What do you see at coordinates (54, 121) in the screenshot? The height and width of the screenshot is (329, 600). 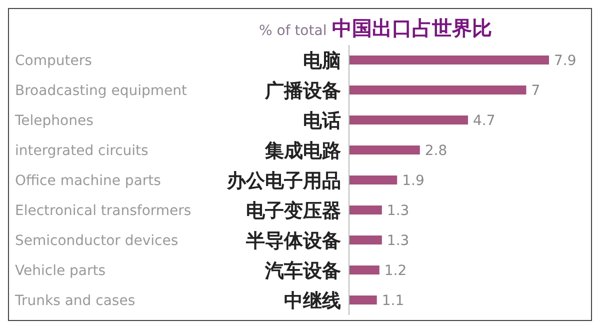 I see `text: Telephones` at bounding box center [54, 121].